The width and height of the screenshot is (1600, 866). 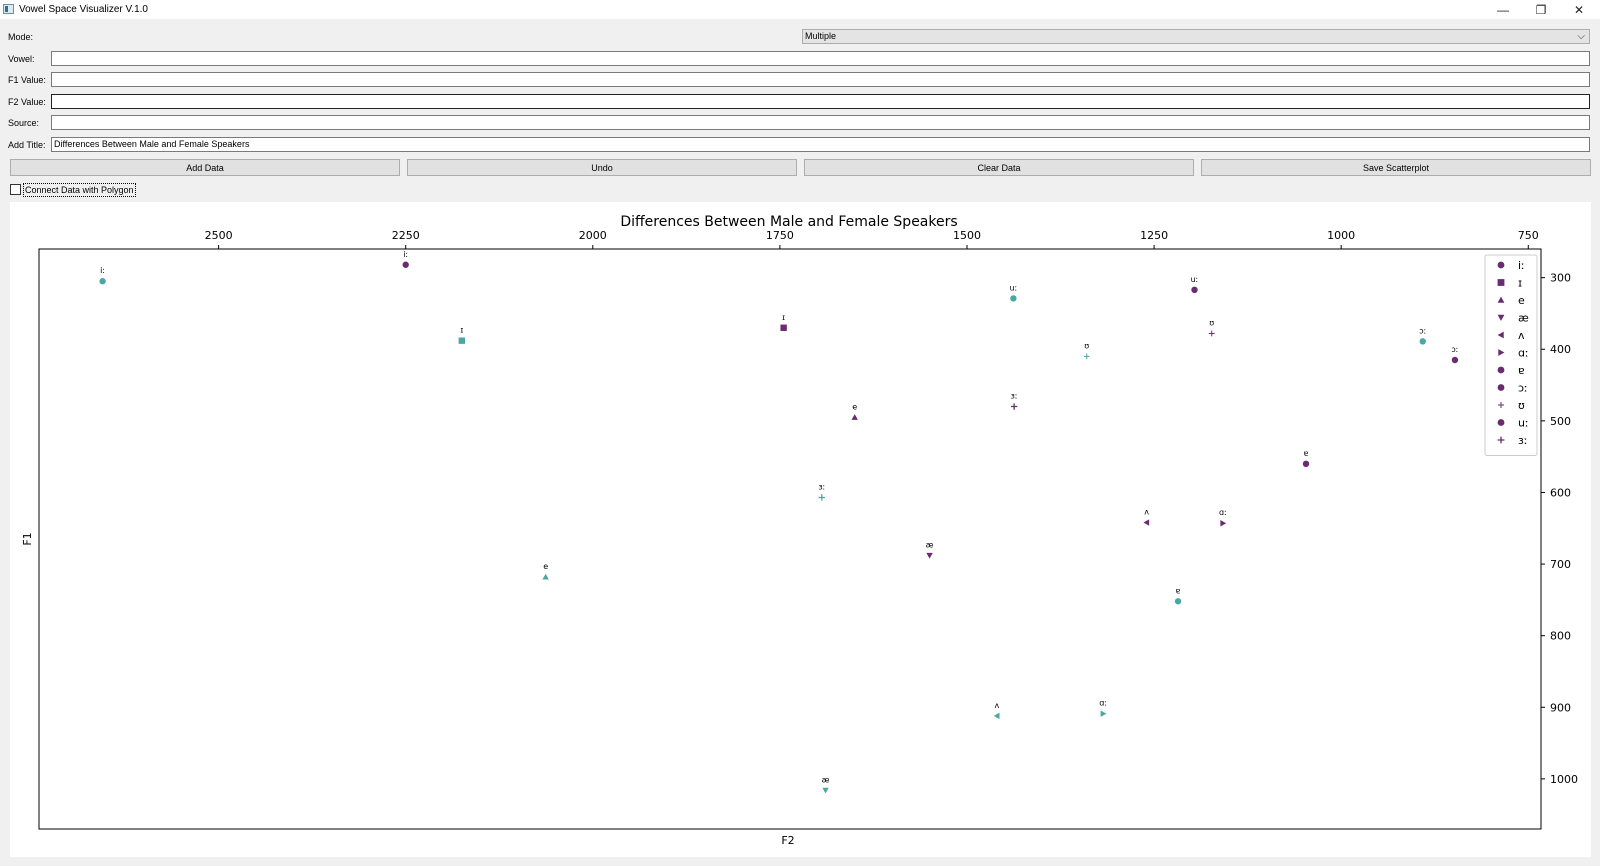 What do you see at coordinates (1520, 283) in the screenshot?
I see `legend-label: ɪ` at bounding box center [1520, 283].